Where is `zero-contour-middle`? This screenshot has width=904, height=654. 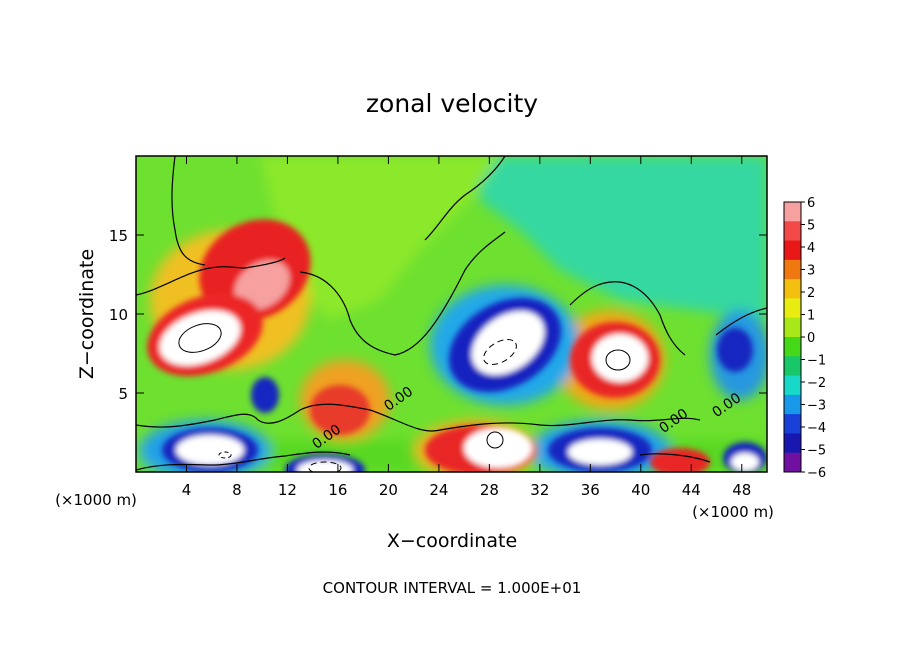
zero-contour-middle is located at coordinates (418, 417).